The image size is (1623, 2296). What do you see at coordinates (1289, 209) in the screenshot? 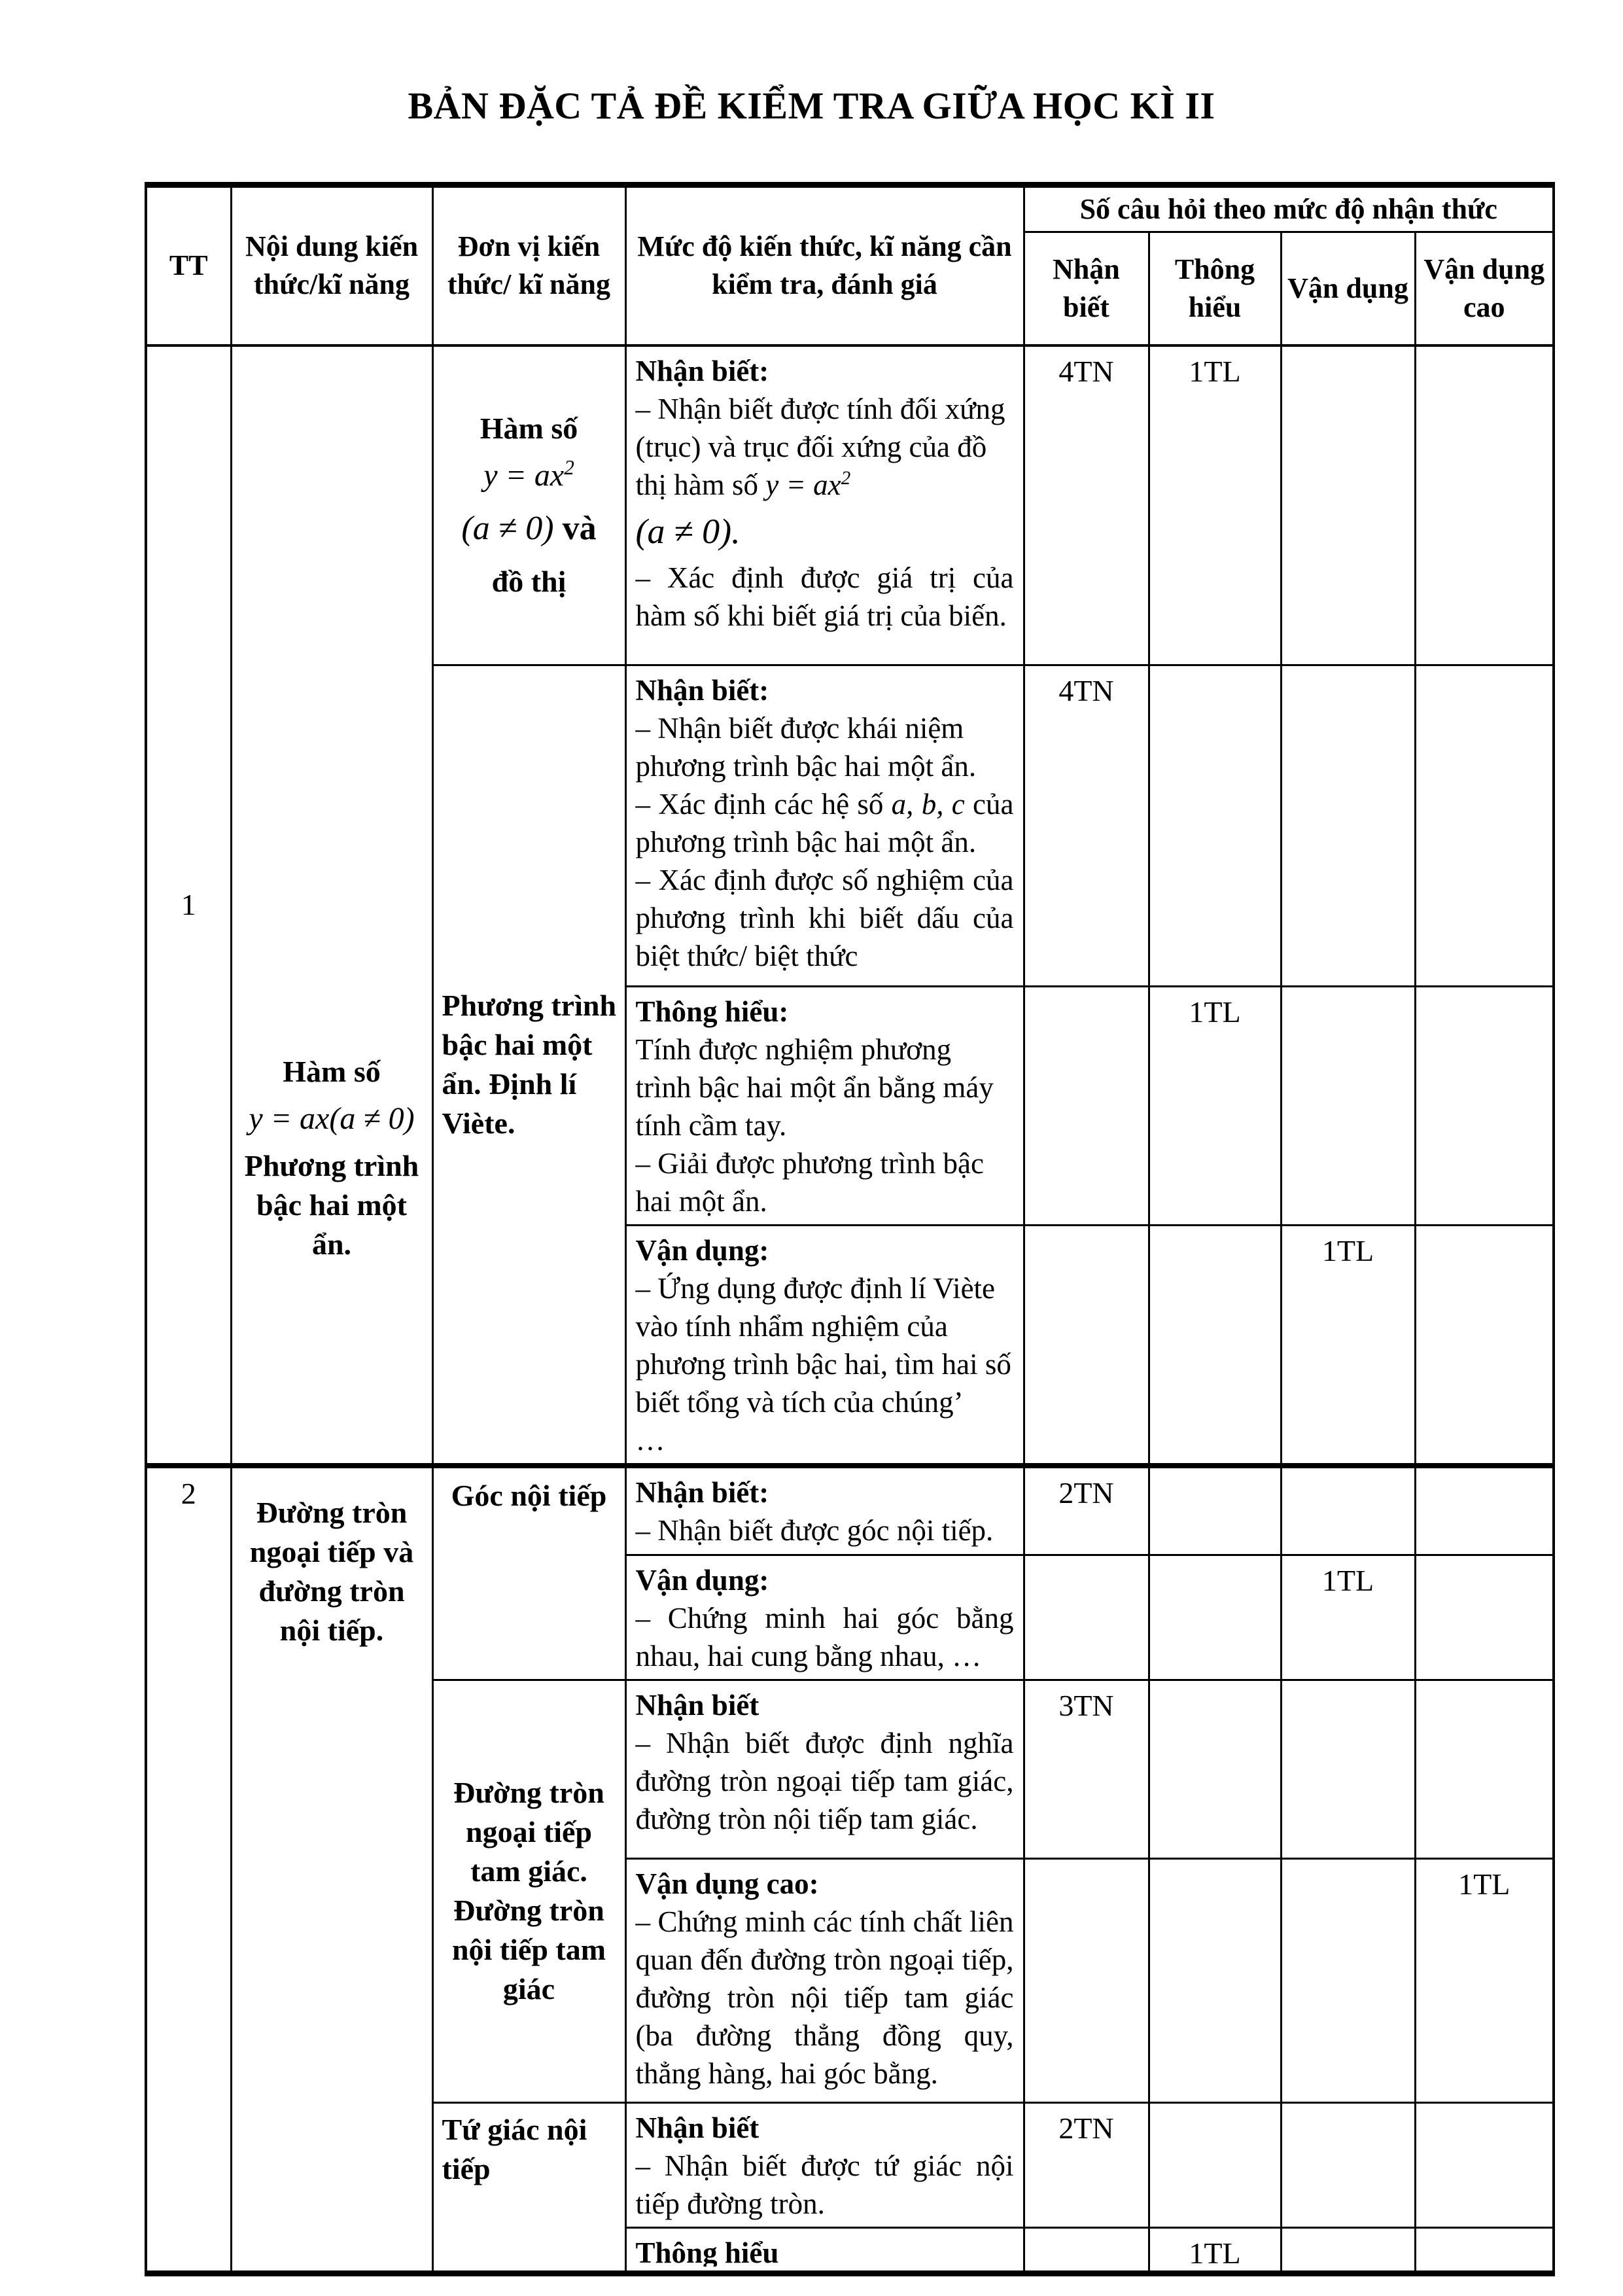
I see `header-so-cau: Số câu hỏi theo mức độ nhận thức` at bounding box center [1289, 209].